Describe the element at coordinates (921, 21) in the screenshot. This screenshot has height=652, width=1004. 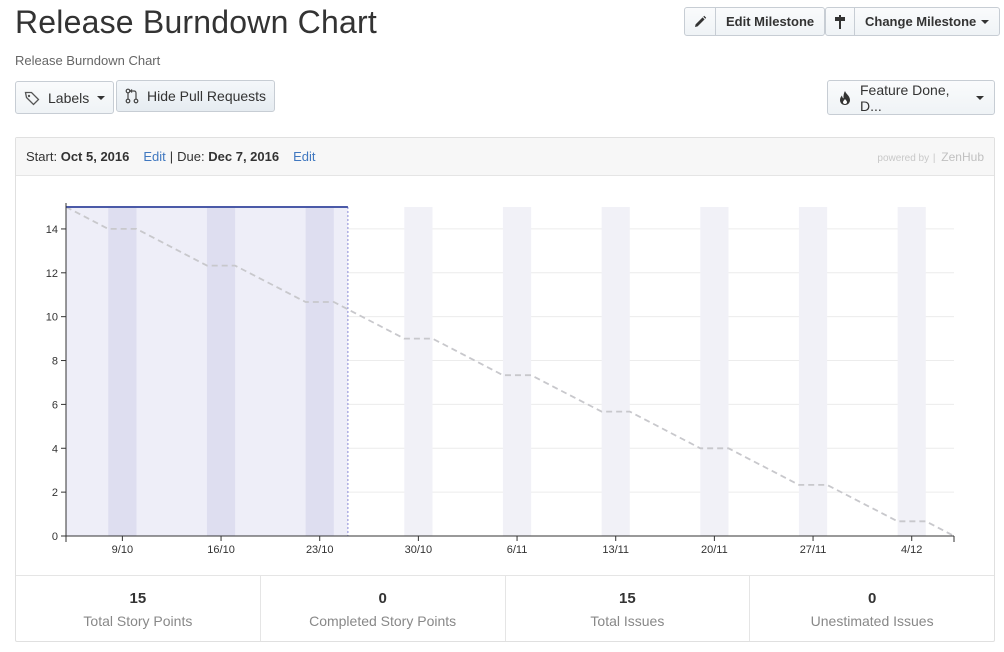
I see `change-milestone-label: Change Milestone` at that location.